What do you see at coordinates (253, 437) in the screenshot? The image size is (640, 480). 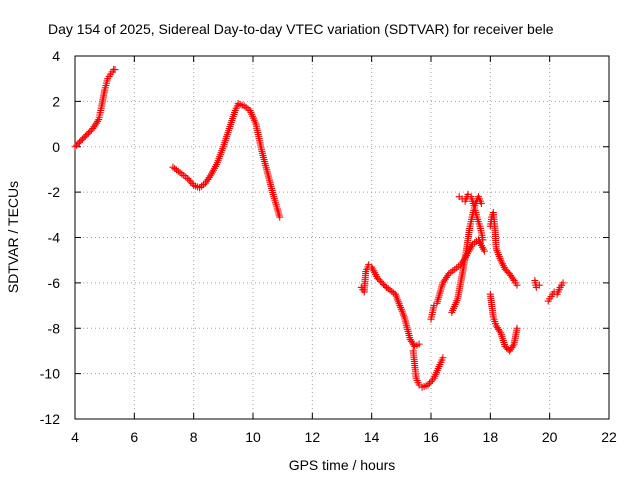 I see `x-tick-label: 10` at bounding box center [253, 437].